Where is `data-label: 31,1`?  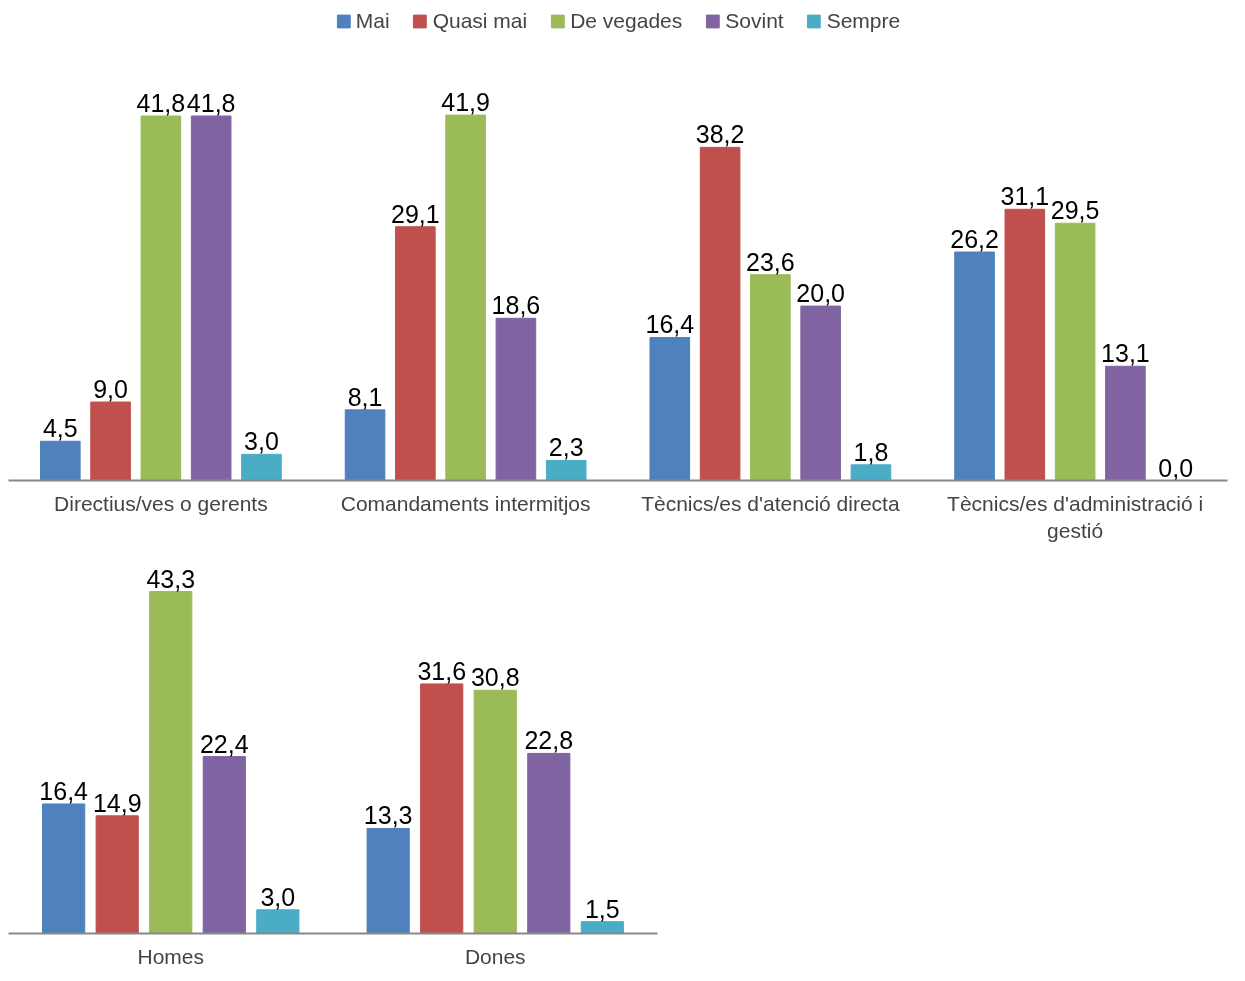
data-label: 31,1 is located at coordinates (1025, 196).